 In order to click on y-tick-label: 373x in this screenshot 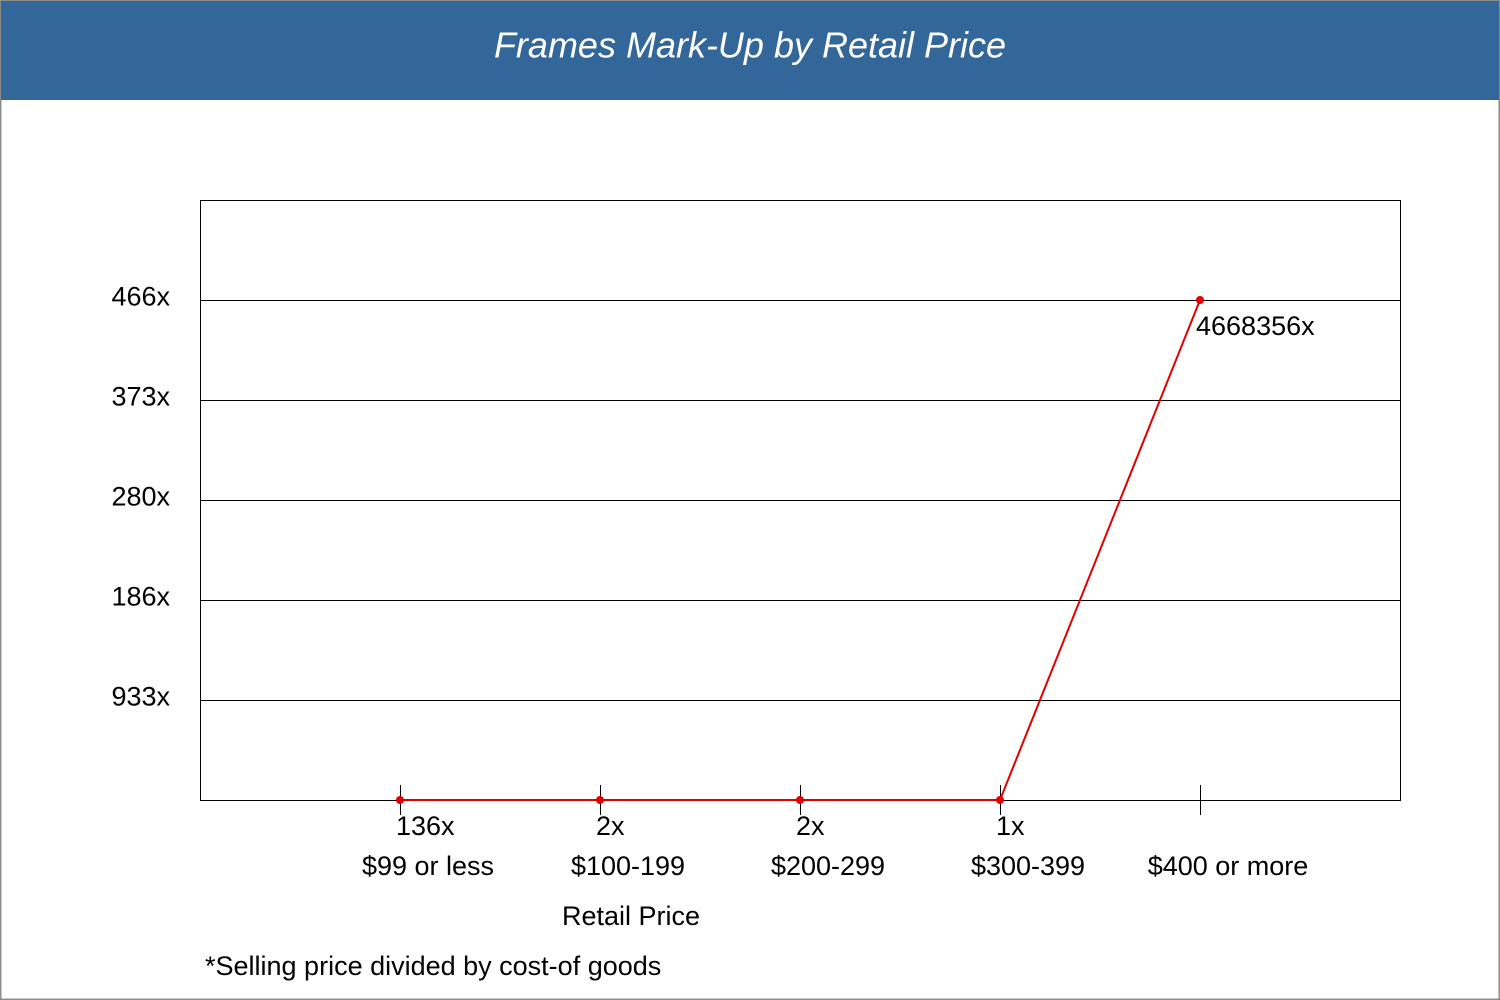, I will do `click(140, 397)`.